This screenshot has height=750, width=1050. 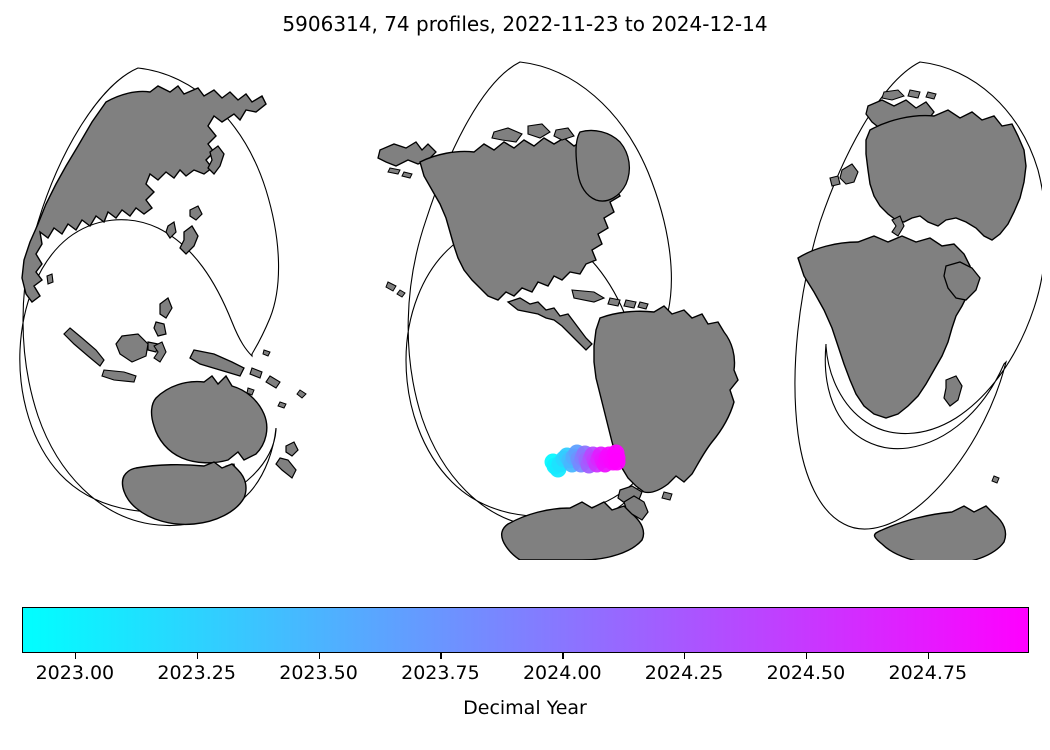 I want to click on land-aleutians, so click(x=400, y=173).